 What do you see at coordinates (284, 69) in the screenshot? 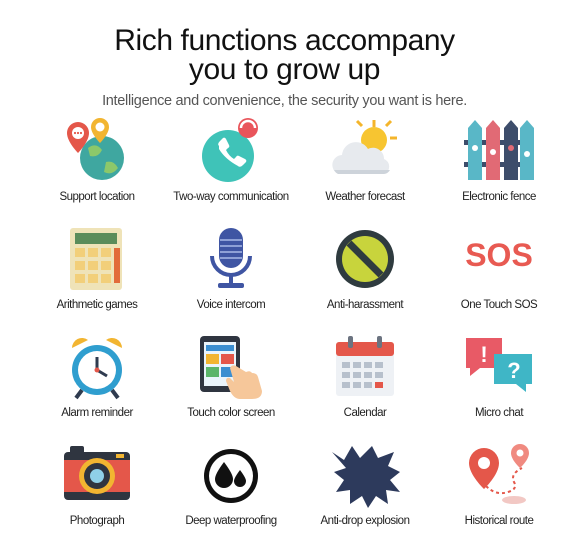
I see `title-line-2: you to grow up` at bounding box center [284, 69].